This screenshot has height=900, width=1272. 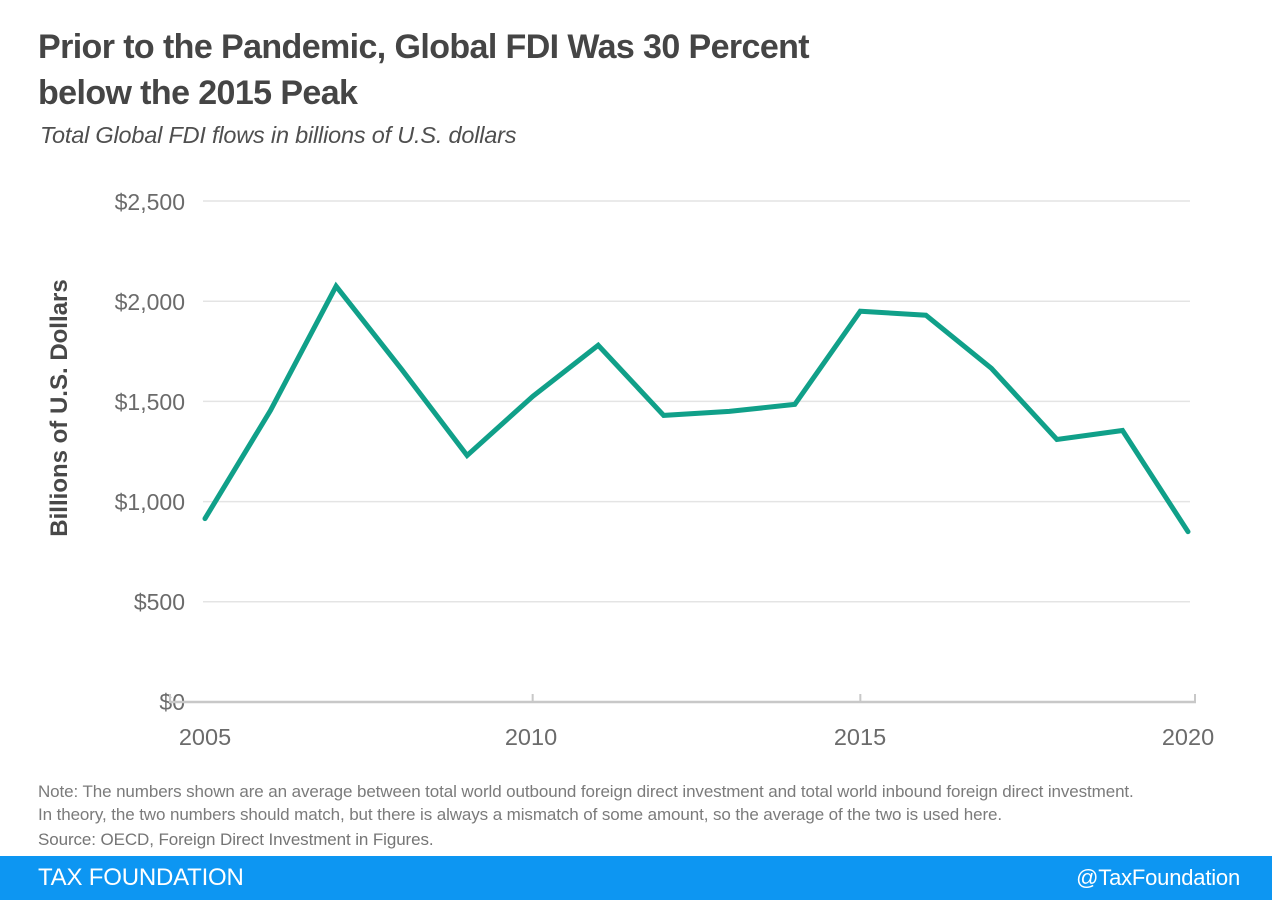 What do you see at coordinates (205, 737) in the screenshot?
I see `x-tick-label-2005: 2005` at bounding box center [205, 737].